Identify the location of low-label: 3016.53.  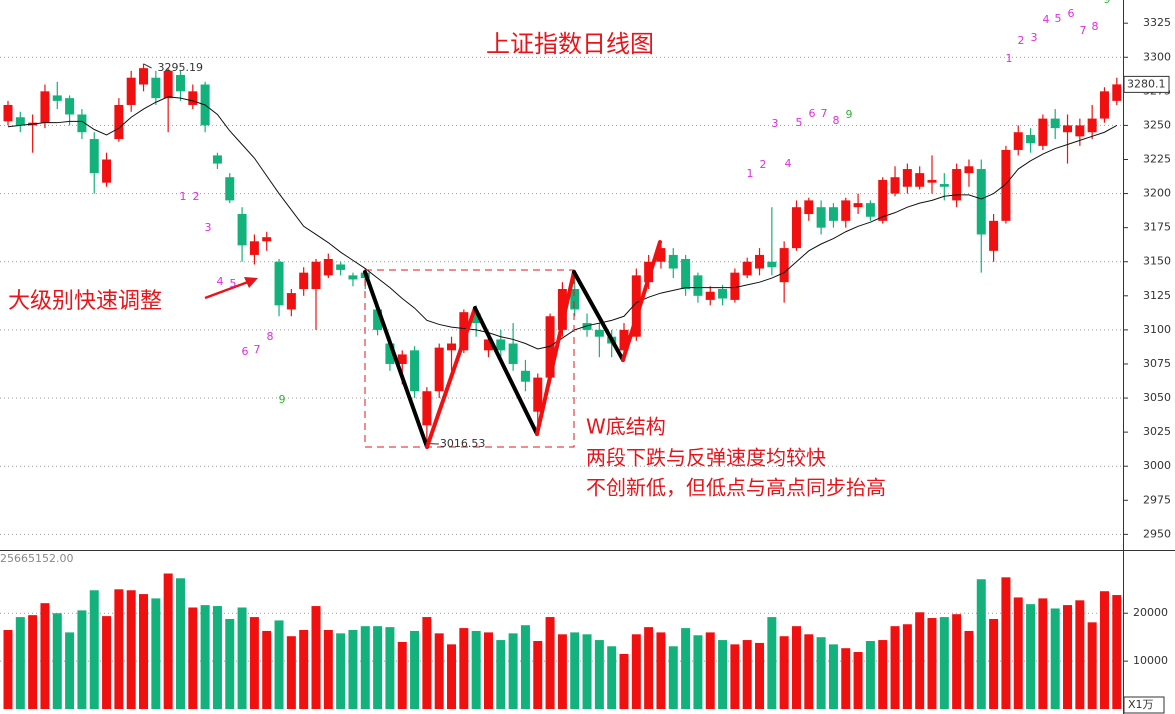
(463, 443).